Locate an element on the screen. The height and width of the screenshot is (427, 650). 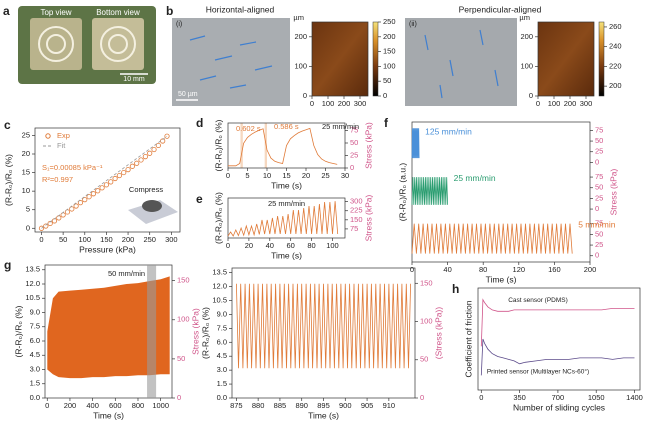
x-tick-label: 700 is located at coordinates (558, 397).